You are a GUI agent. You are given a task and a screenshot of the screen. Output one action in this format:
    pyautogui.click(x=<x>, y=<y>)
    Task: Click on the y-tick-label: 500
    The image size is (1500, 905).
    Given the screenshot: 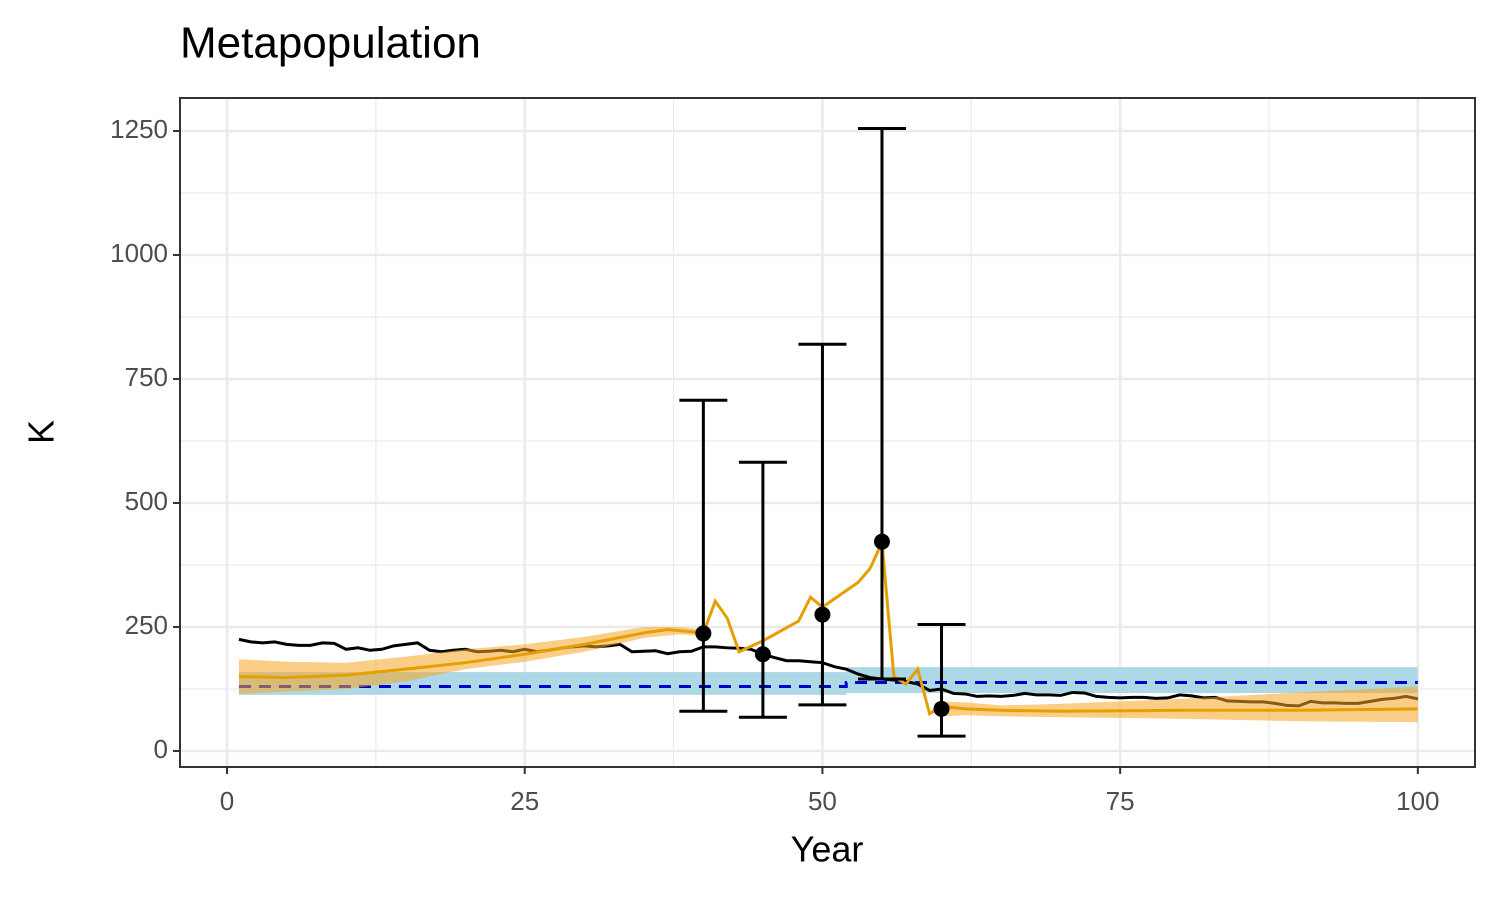 What is the action you would take?
    pyautogui.click(x=146, y=501)
    